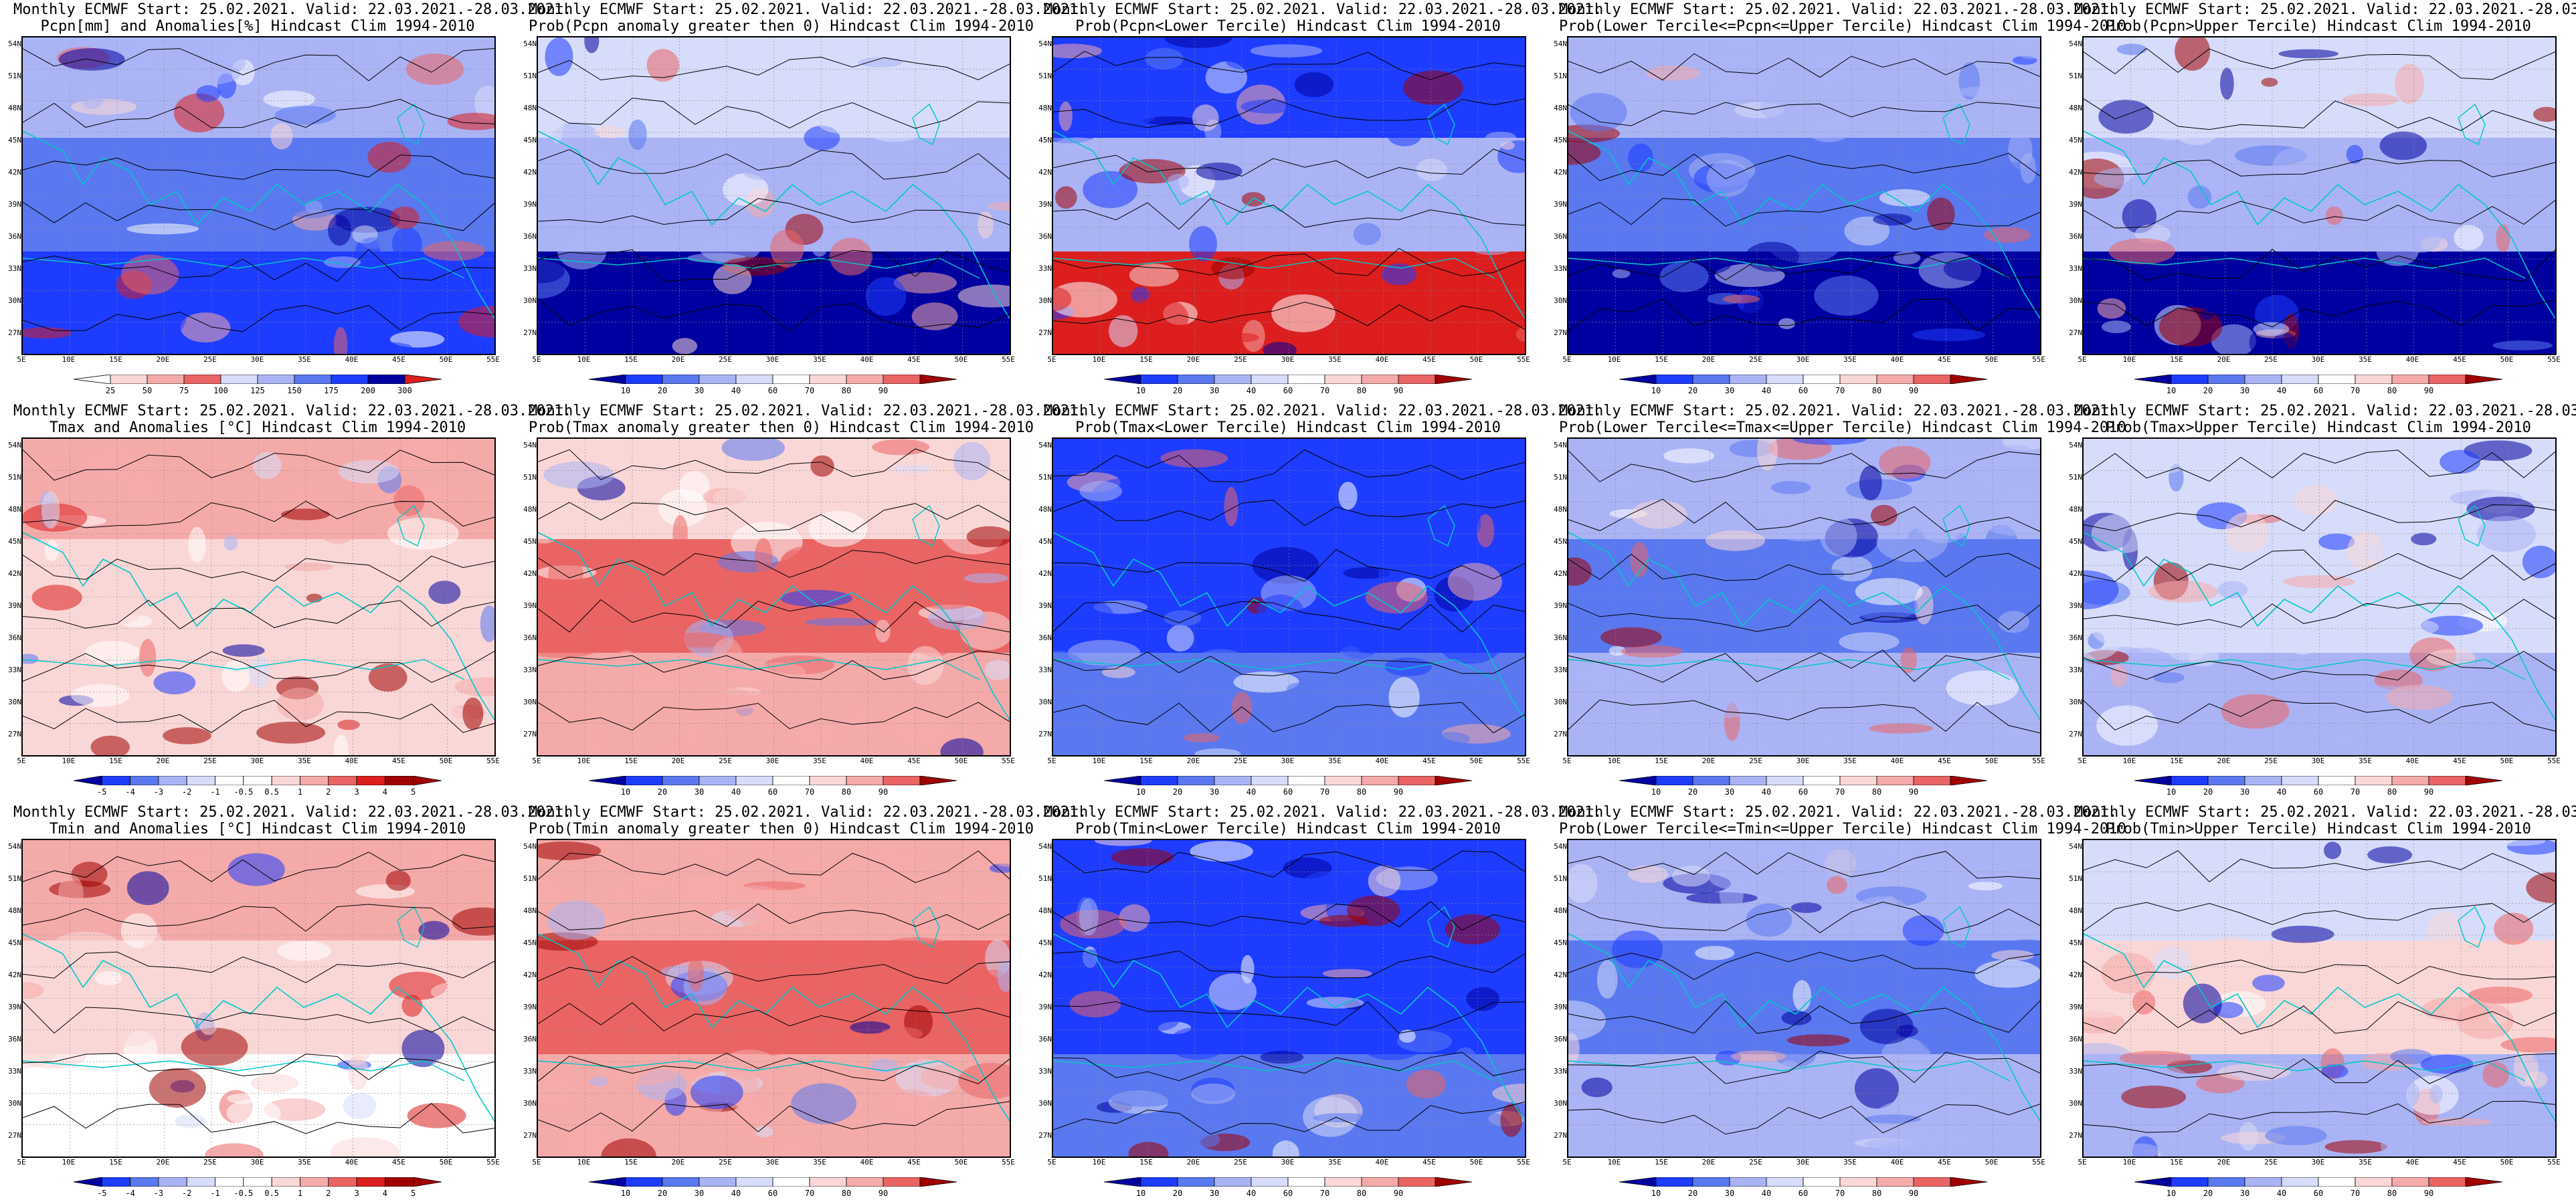 This screenshot has height=1204, width=2576. What do you see at coordinates (404, 390) in the screenshot?
I see `colorbar-tick-label: 300` at bounding box center [404, 390].